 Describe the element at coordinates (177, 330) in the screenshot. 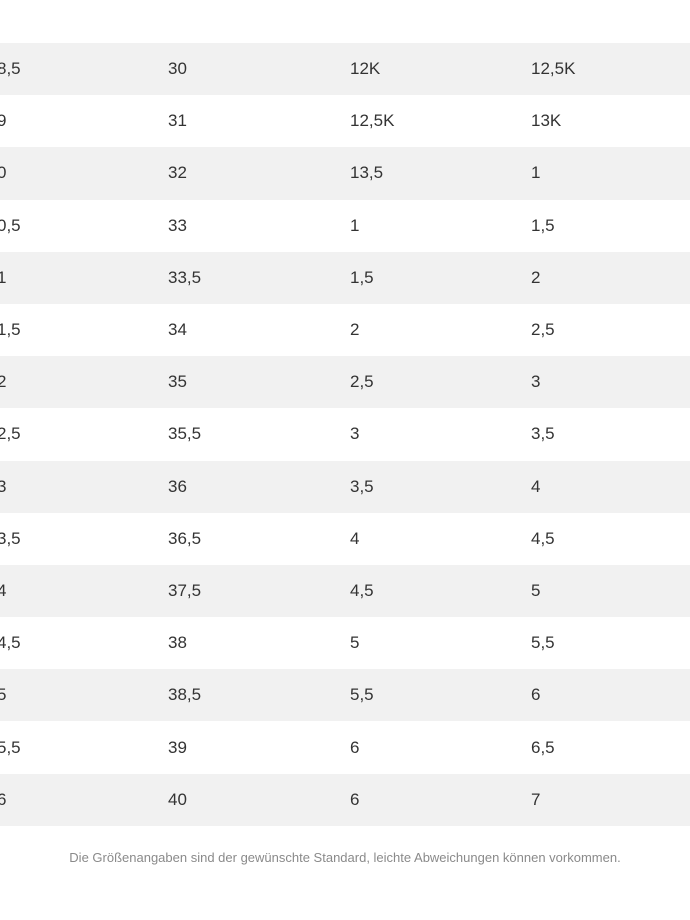

I see `table-cell: 34` at that location.